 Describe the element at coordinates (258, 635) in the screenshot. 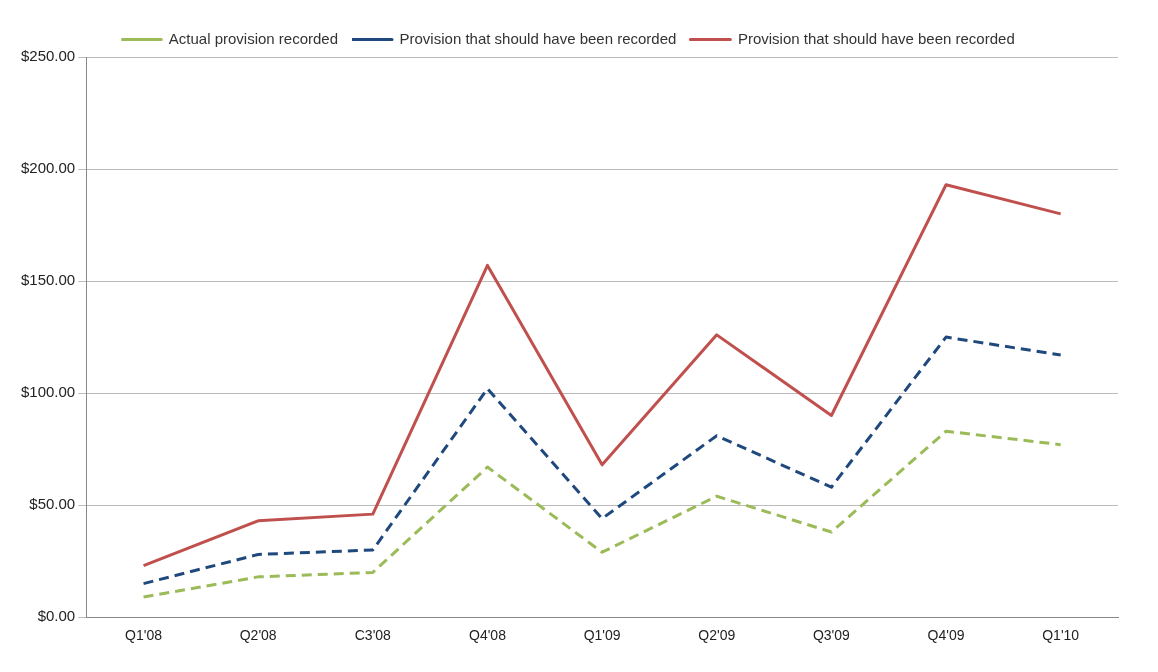

I see `x-tick-label: Q2'08` at that location.